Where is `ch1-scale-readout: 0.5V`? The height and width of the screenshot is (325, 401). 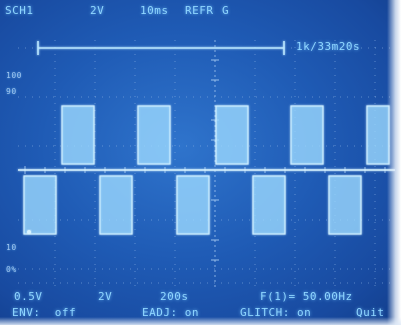
ch1-scale-readout: 0.5V is located at coordinates (28, 296).